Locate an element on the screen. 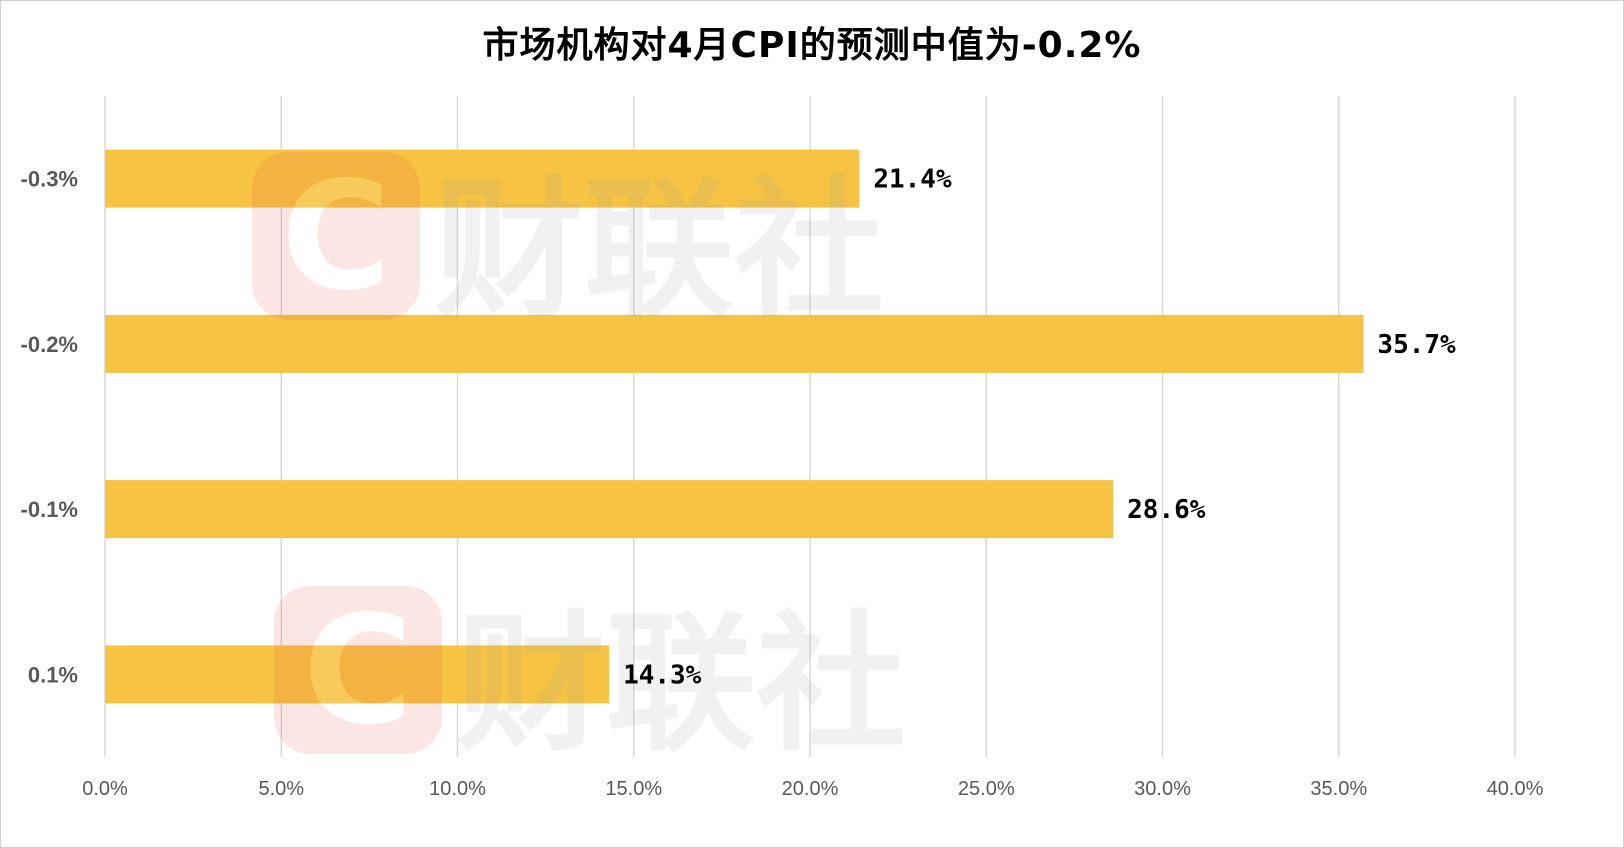 The image size is (1624, 848). y-category-label: -0.3% is located at coordinates (49, 179).